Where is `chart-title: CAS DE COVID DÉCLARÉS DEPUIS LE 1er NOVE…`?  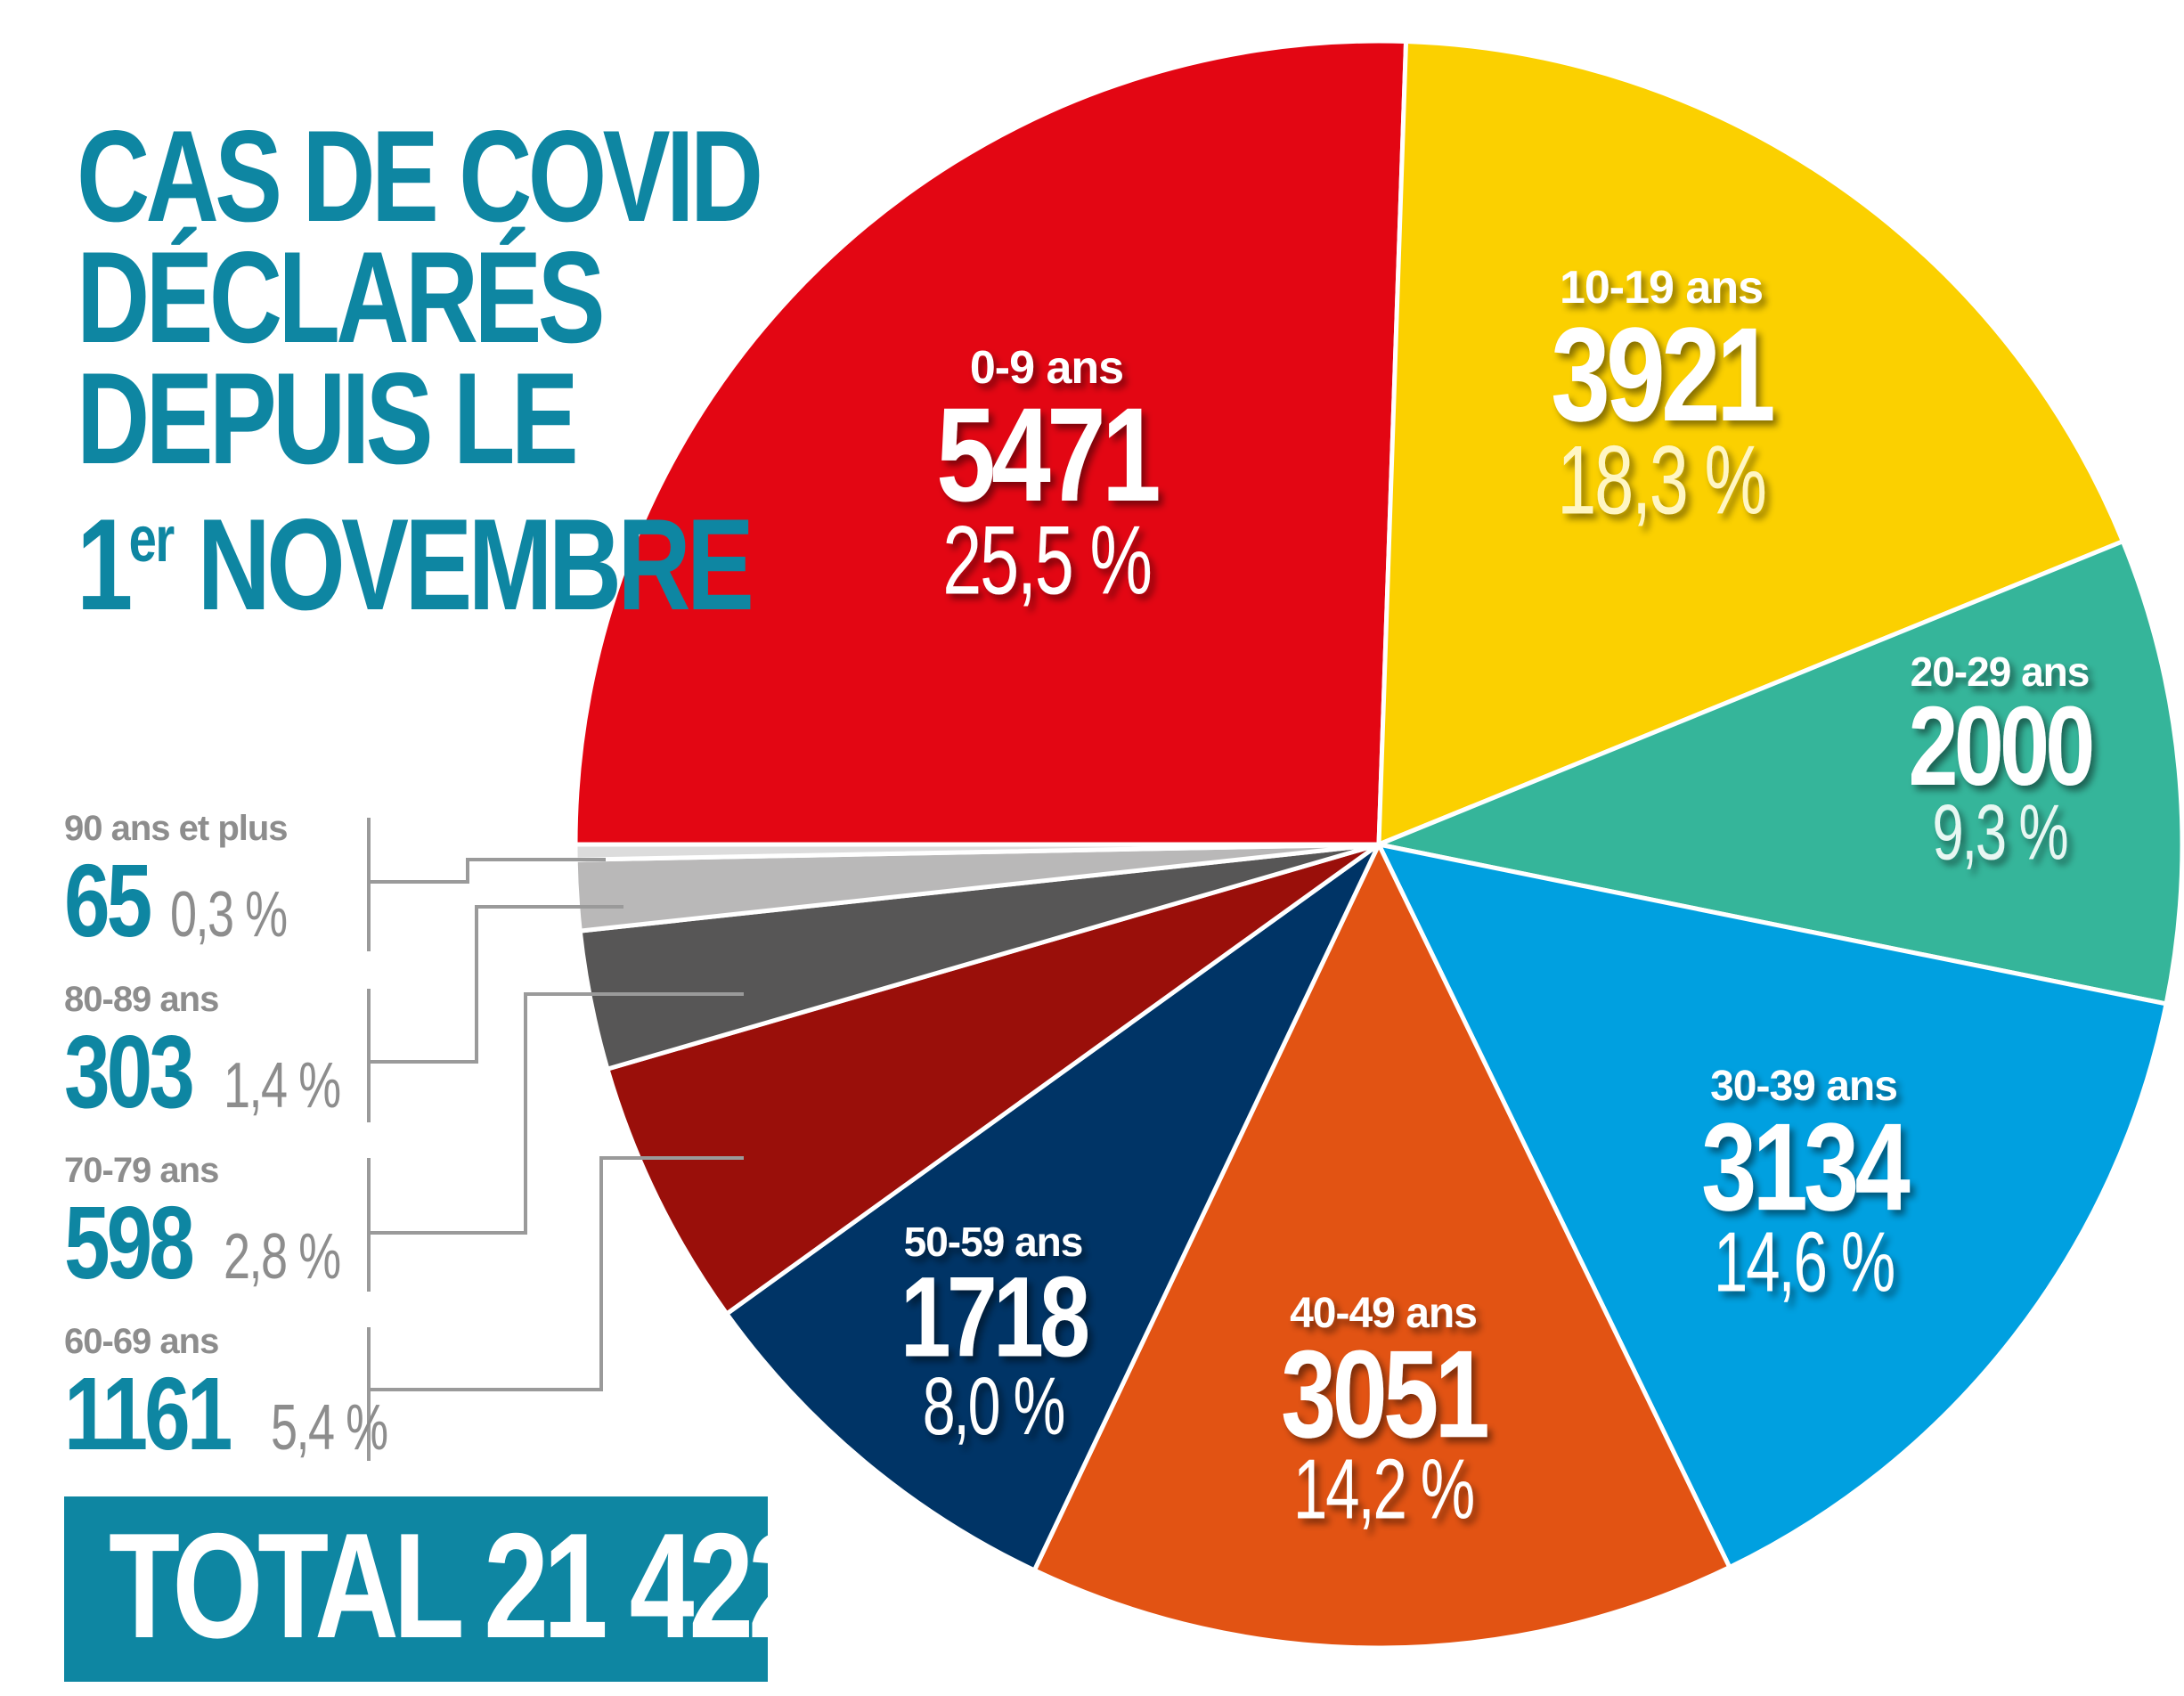 chart-title: CAS DE COVID DÉCLARÉS DEPUIS LE 1er NOVE… is located at coordinates (420, 367).